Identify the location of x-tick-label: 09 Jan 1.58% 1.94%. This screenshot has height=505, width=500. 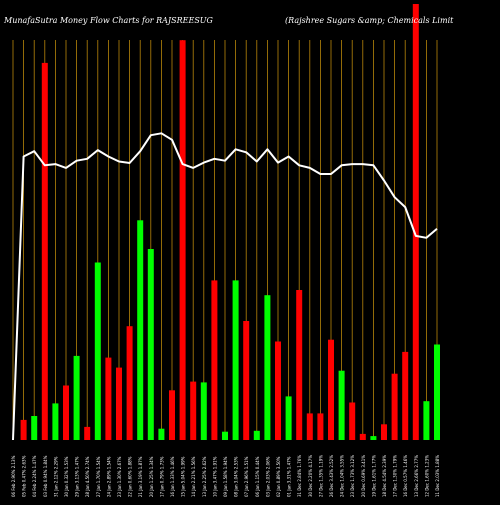
(225, 476).